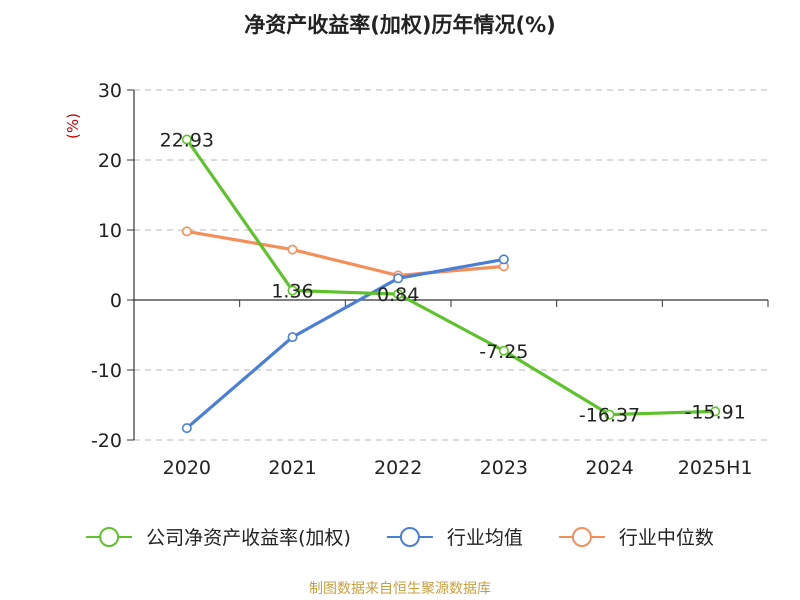 The width and height of the screenshot is (800, 600). I want to click on y-tick-label: 30, so click(110, 91).